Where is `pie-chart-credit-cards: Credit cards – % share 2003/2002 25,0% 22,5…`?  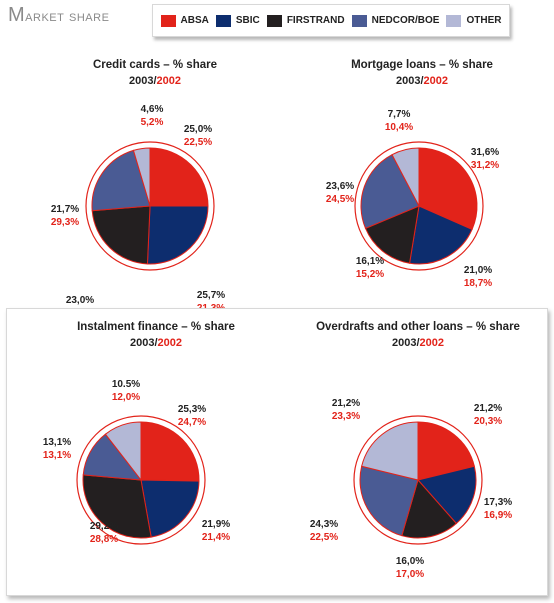
pie-chart-credit-cards: Credit cards – % share 2003/2002 25,0% 22,5… is located at coordinates (138, 189).